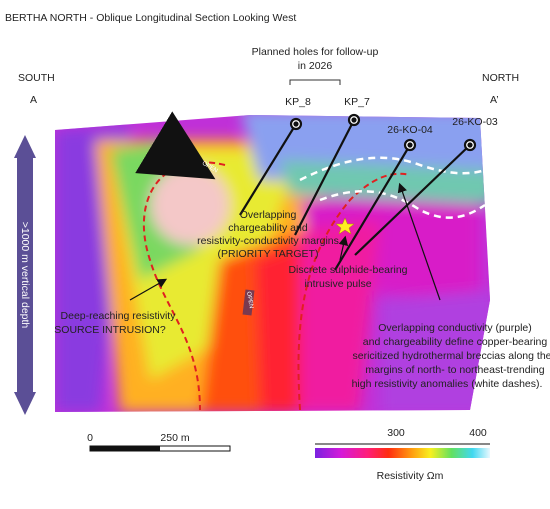  I want to click on hole-label: KP_8, so click(298, 102).